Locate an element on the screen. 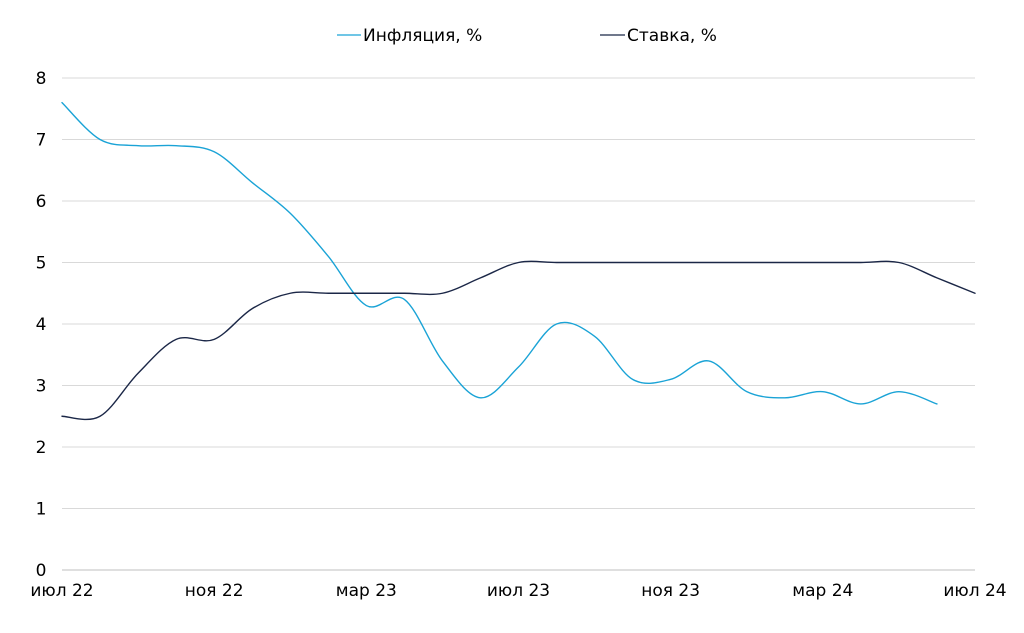  y-tick-label: 3 is located at coordinates (41, 387).